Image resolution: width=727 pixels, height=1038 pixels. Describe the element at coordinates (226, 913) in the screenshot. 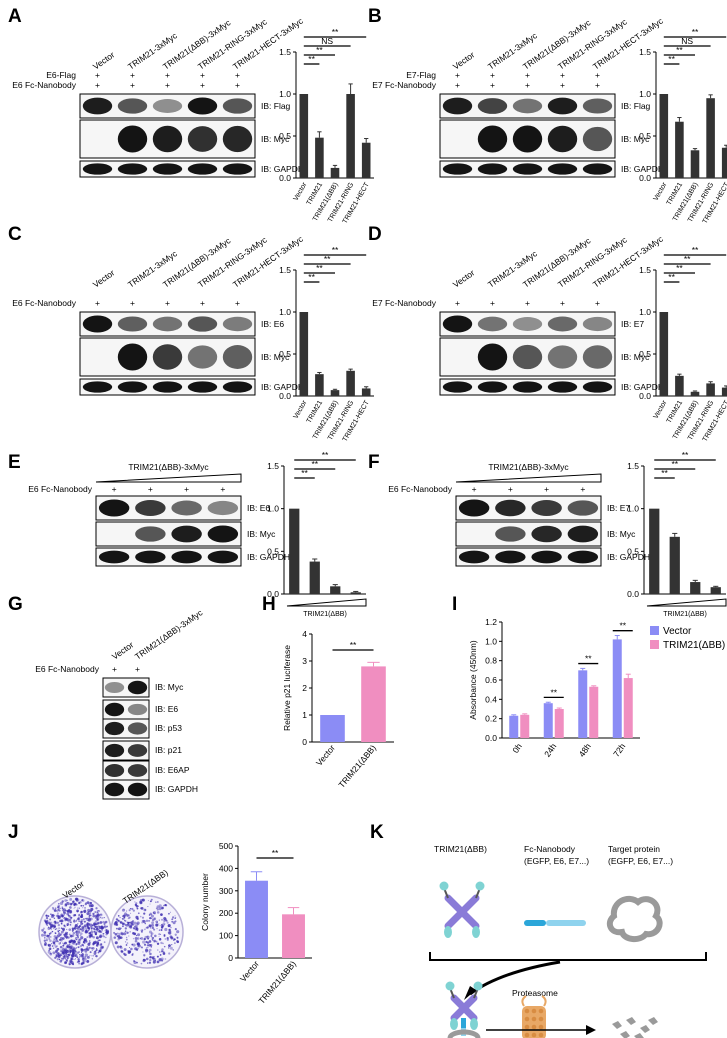

I see `y-tick-label: 200` at that location.